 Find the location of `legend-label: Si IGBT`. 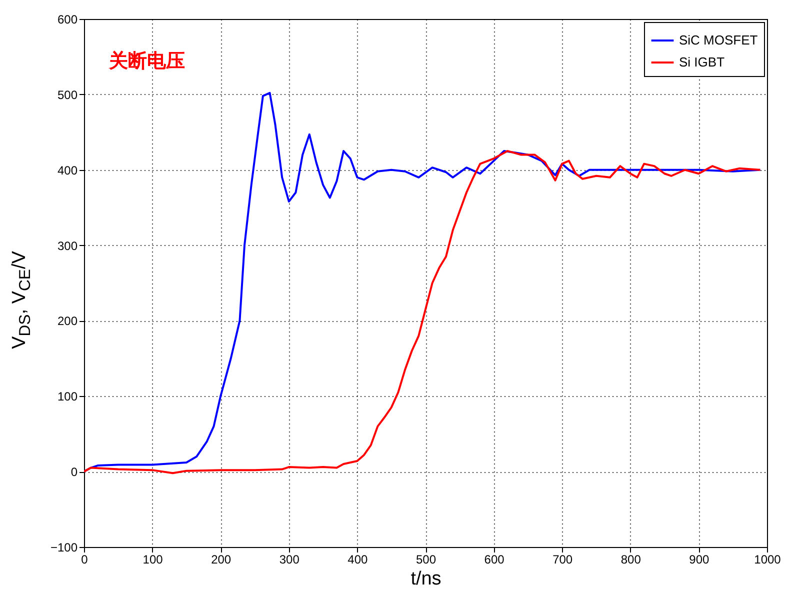

legend-label: Si IGBT is located at coordinates (702, 62).